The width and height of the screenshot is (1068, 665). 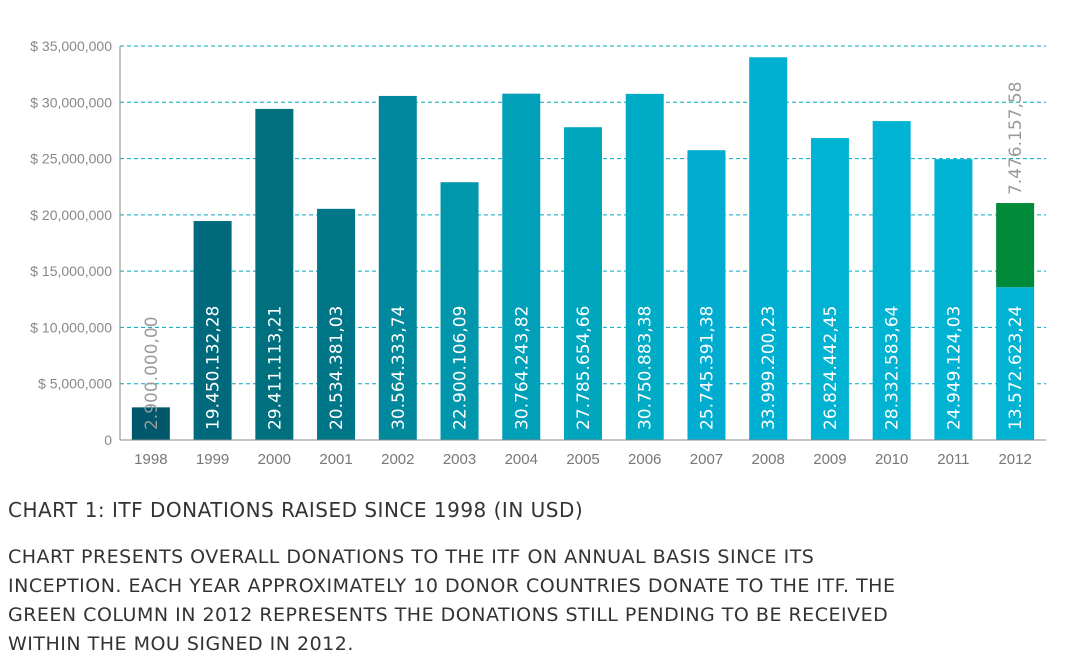 I want to click on y-tick-label: $ 15,000,000, so click(x=71, y=271).